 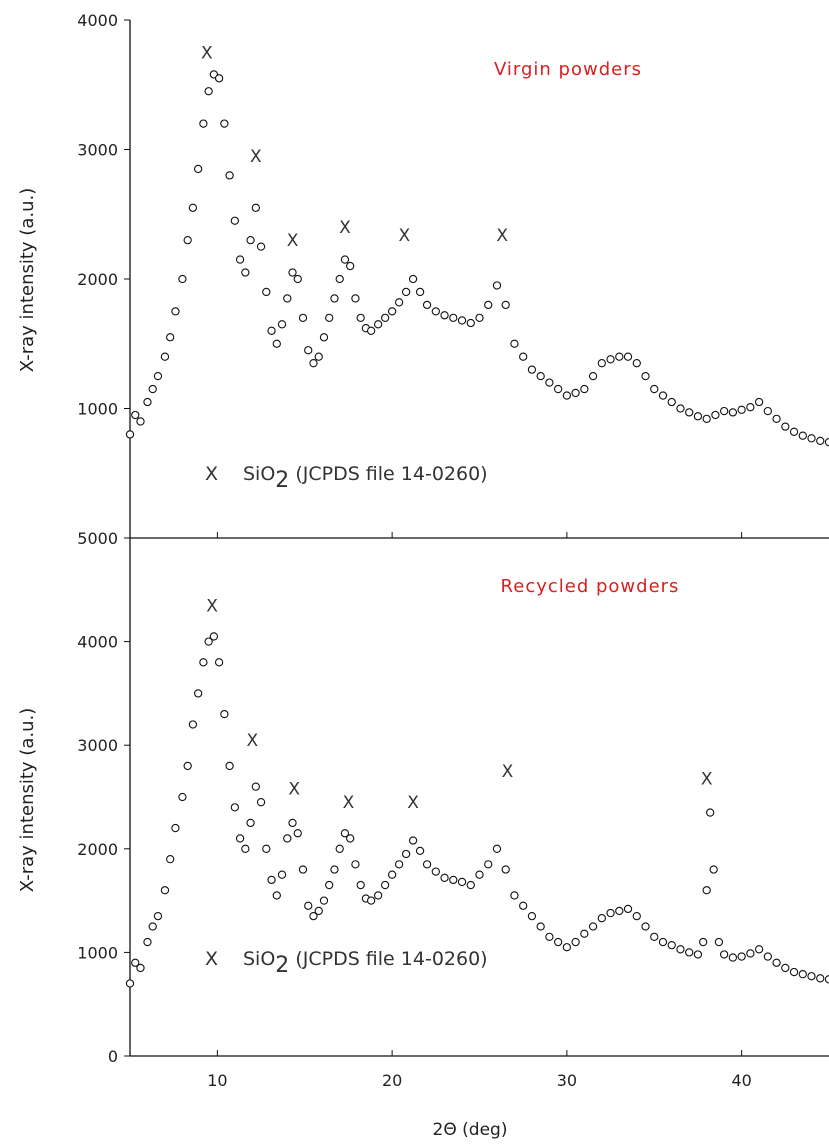 I want to click on x-axis-label: 2Θ (deg), so click(x=470, y=1130).